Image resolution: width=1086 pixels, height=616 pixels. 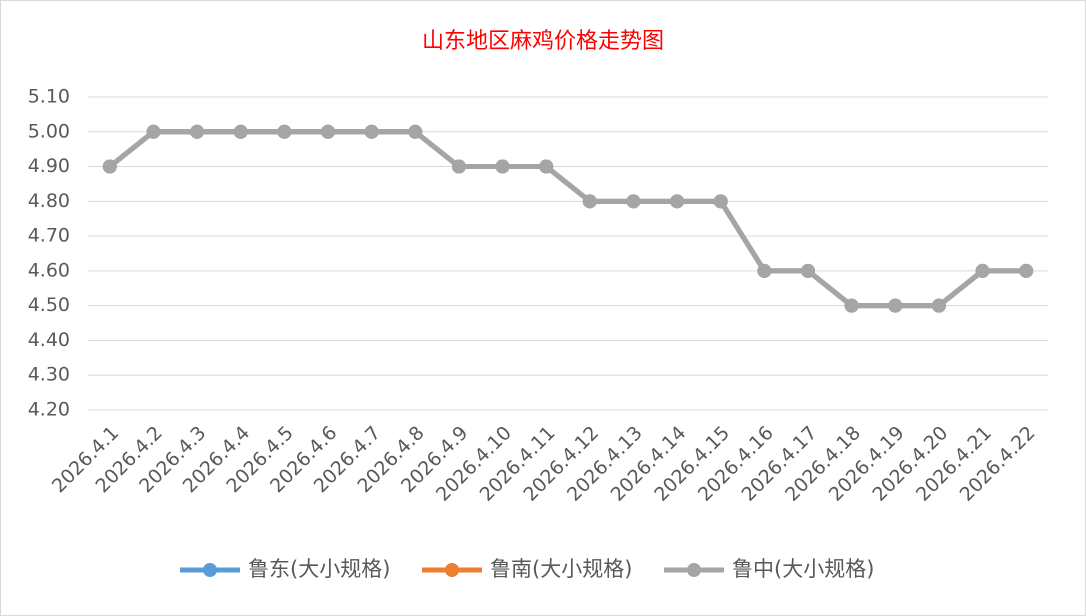 I want to click on y-tick-label: 4.40, so click(x=49, y=340).